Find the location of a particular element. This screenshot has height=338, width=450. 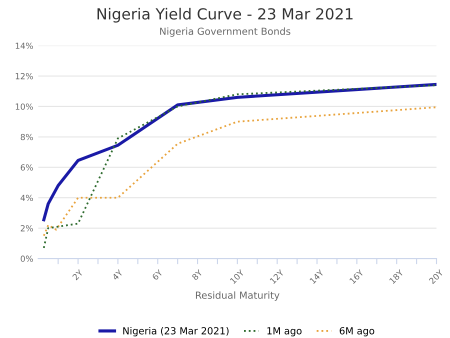

y-tick-label: 4% is located at coordinates (26, 198).